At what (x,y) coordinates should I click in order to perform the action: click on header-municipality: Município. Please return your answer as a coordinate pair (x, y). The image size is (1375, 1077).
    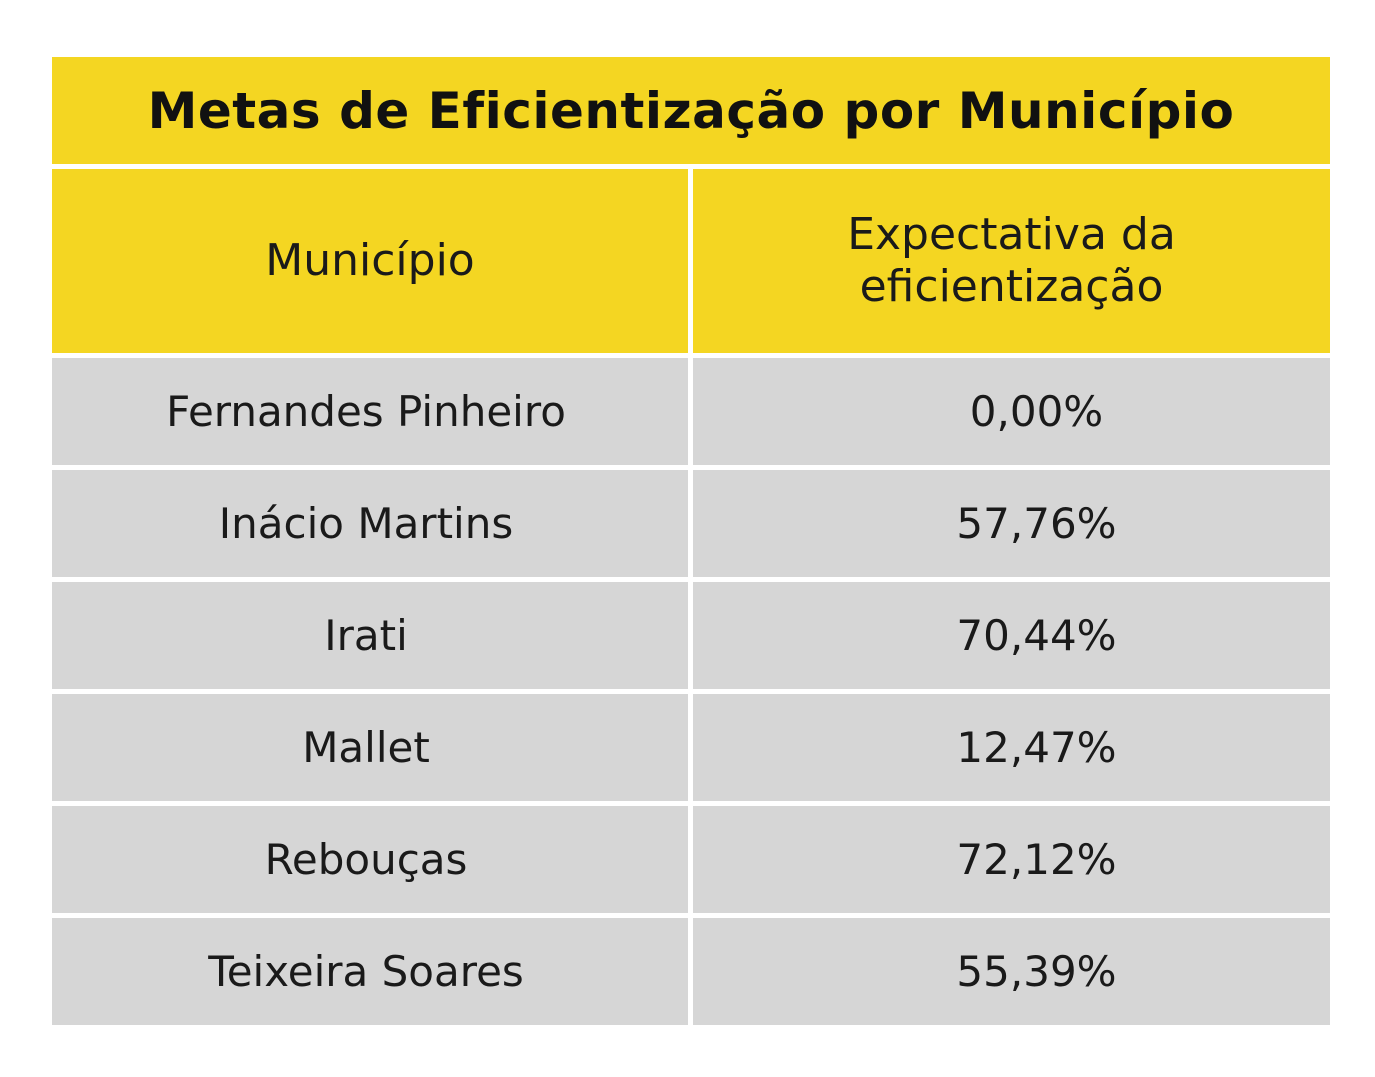
    Looking at the image, I should click on (370, 261).